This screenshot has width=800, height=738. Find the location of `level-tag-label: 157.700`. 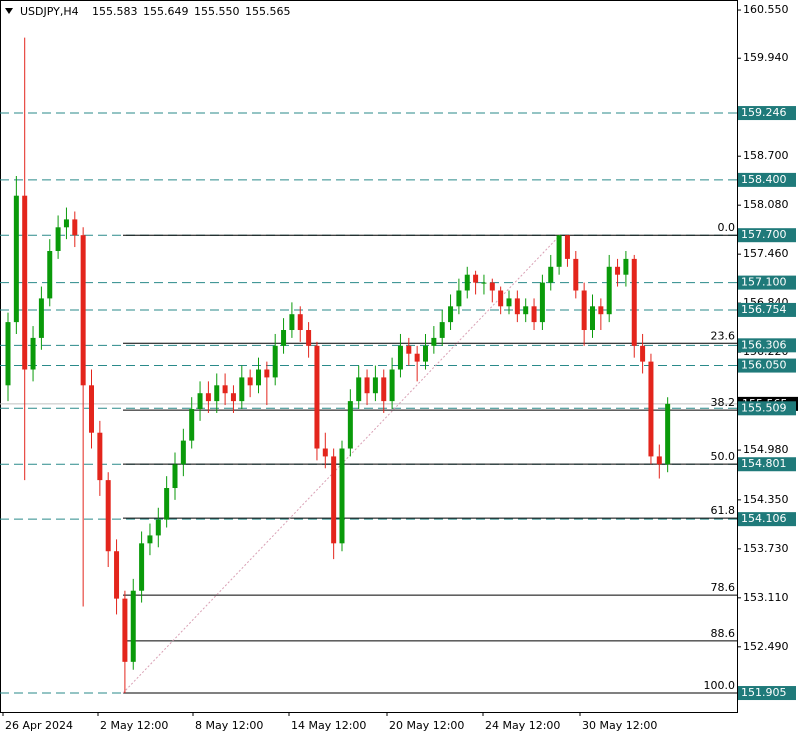

level-tag-label: 157.700 is located at coordinates (764, 234).